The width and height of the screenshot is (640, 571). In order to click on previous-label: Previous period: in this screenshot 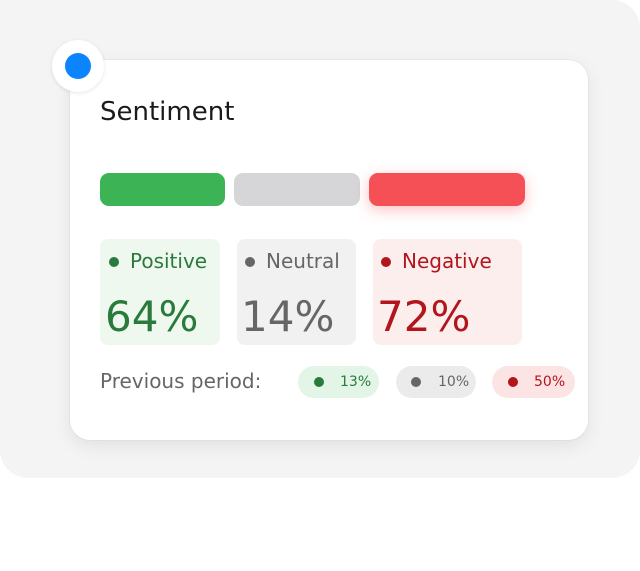, I will do `click(181, 381)`.